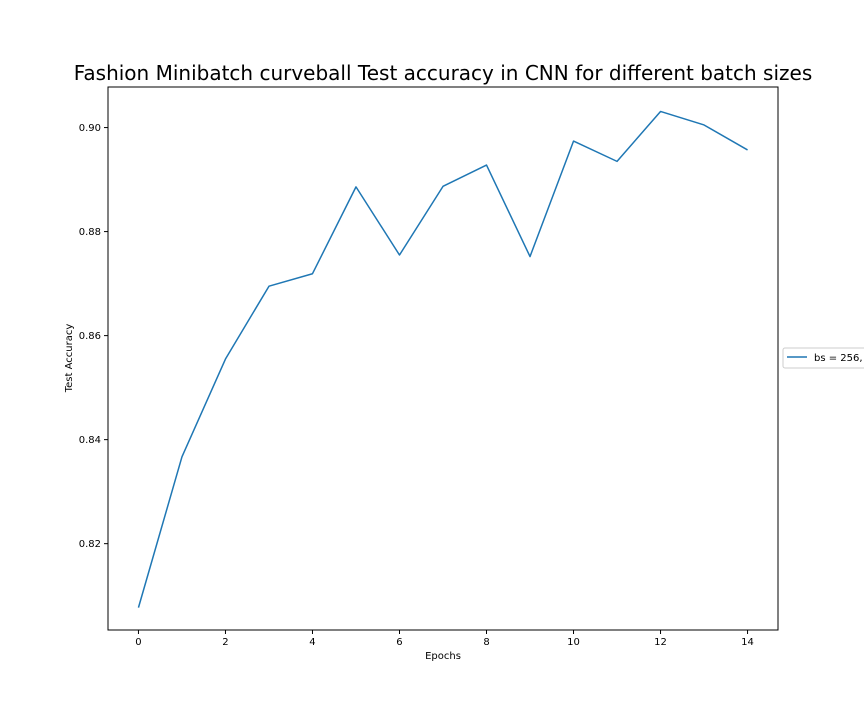 This screenshot has height=720, width=864. I want to click on x-tick-label: 6, so click(399, 642).